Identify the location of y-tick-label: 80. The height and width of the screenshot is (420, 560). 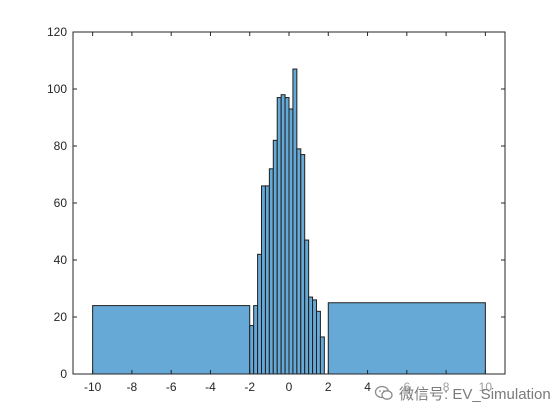
(61, 146).